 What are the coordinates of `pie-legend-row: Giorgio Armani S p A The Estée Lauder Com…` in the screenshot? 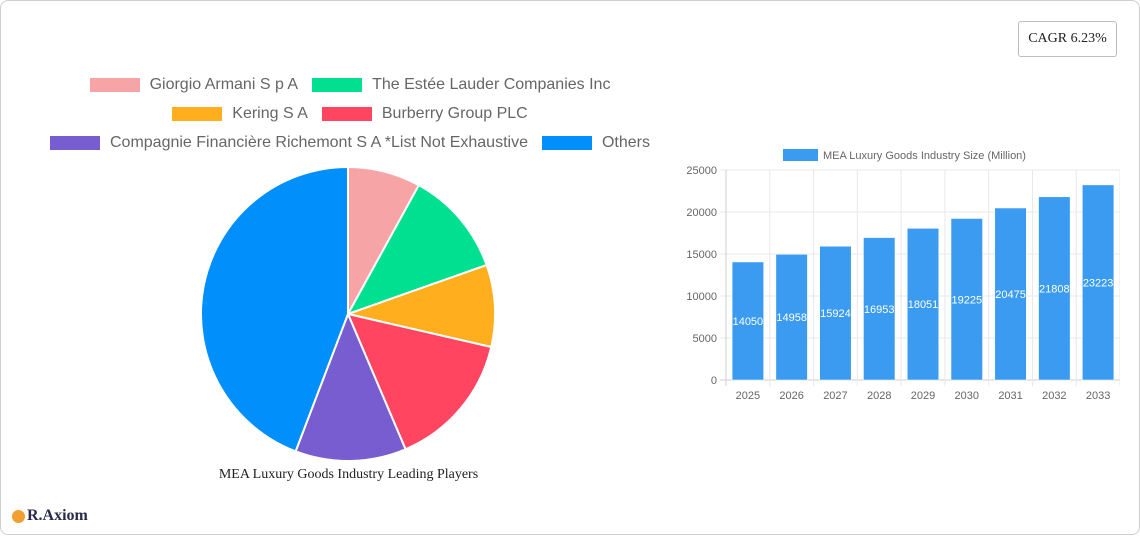 It's located at (350, 85).